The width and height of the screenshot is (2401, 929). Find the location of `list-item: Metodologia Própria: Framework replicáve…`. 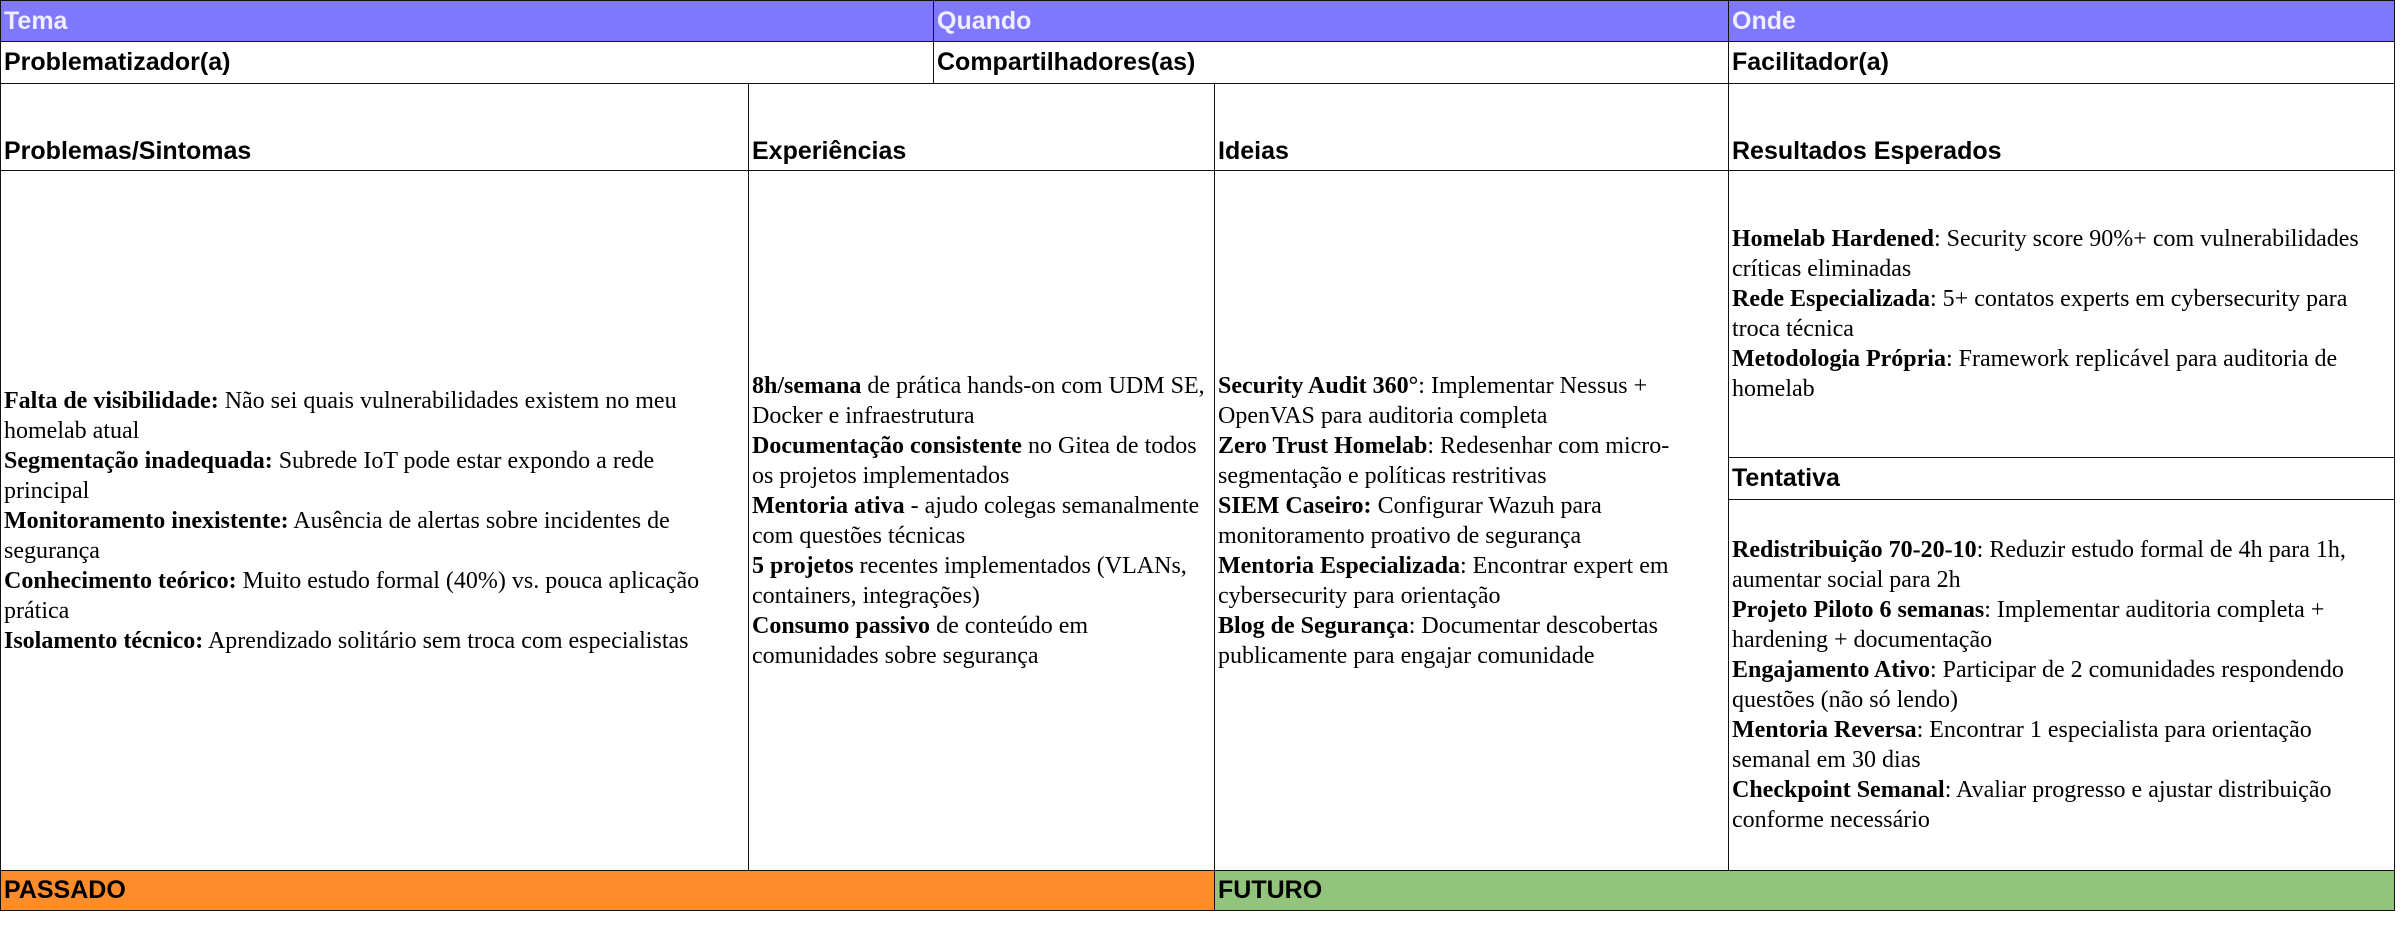

list-item: Metodologia Própria: Framework replicáve… is located at coordinates (2061, 374).